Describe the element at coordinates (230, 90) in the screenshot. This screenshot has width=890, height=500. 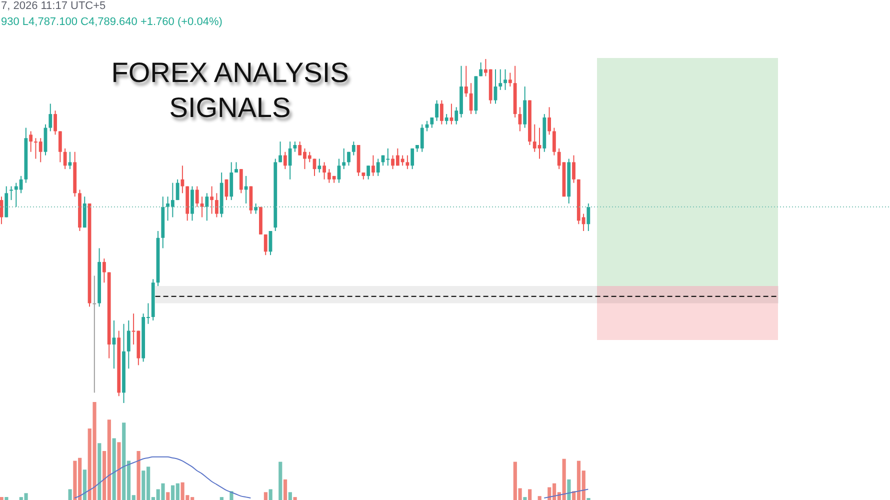
I see `text: FOREX ANALYSIS SIGNALS` at that location.